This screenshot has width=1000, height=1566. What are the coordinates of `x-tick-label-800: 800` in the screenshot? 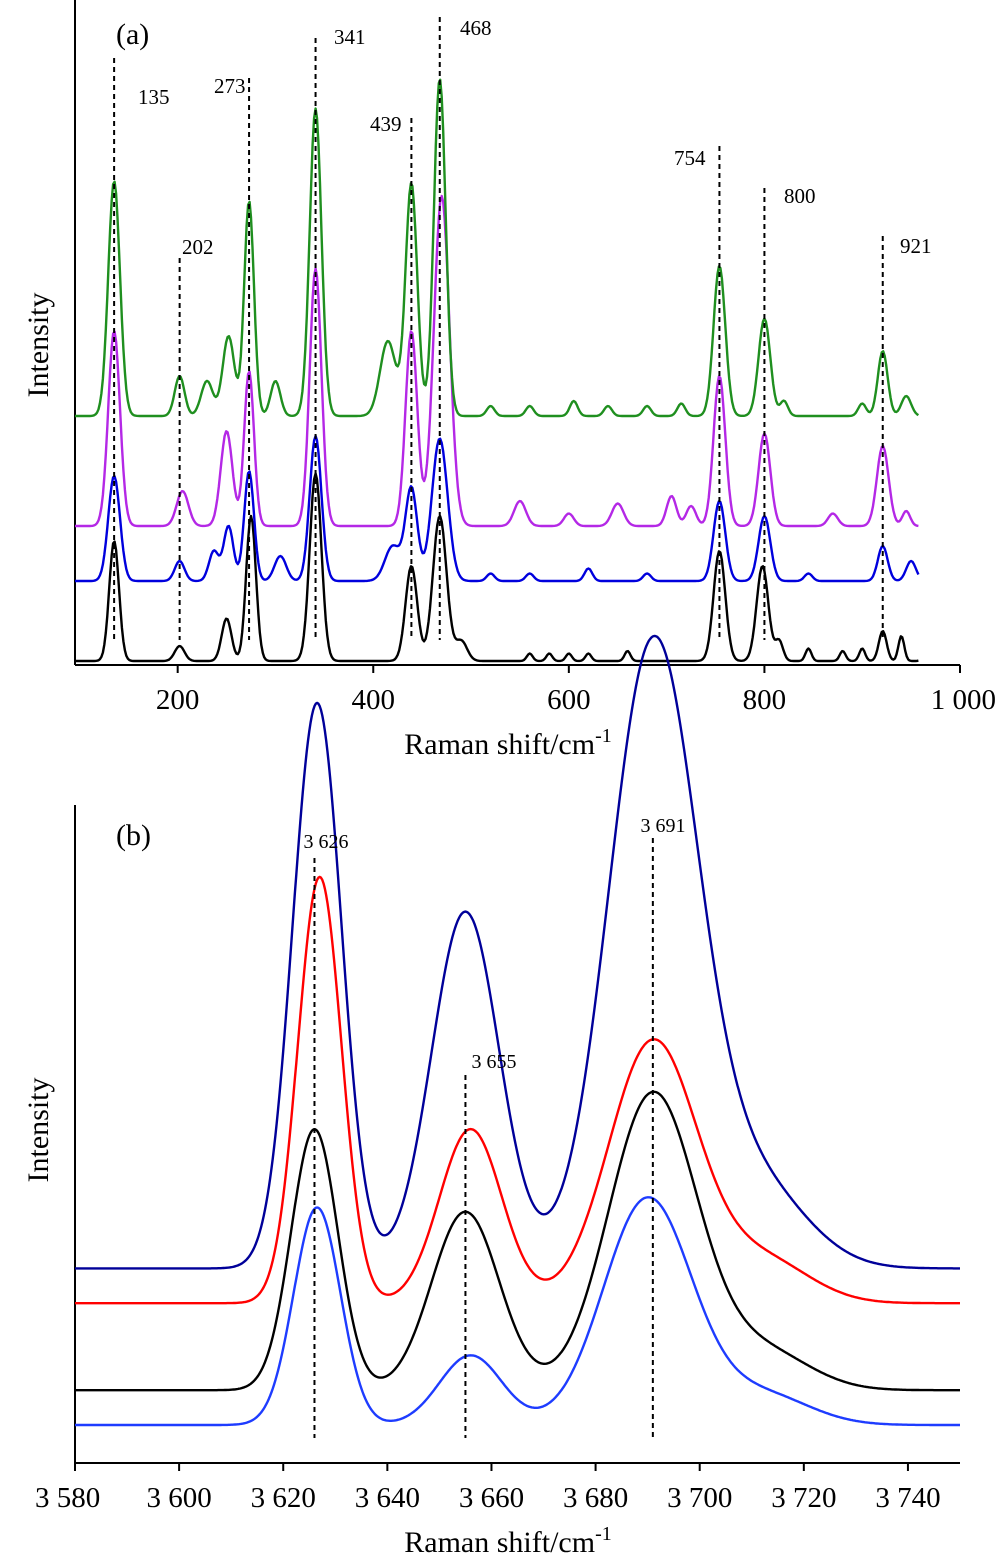 It's located at (765, 700).